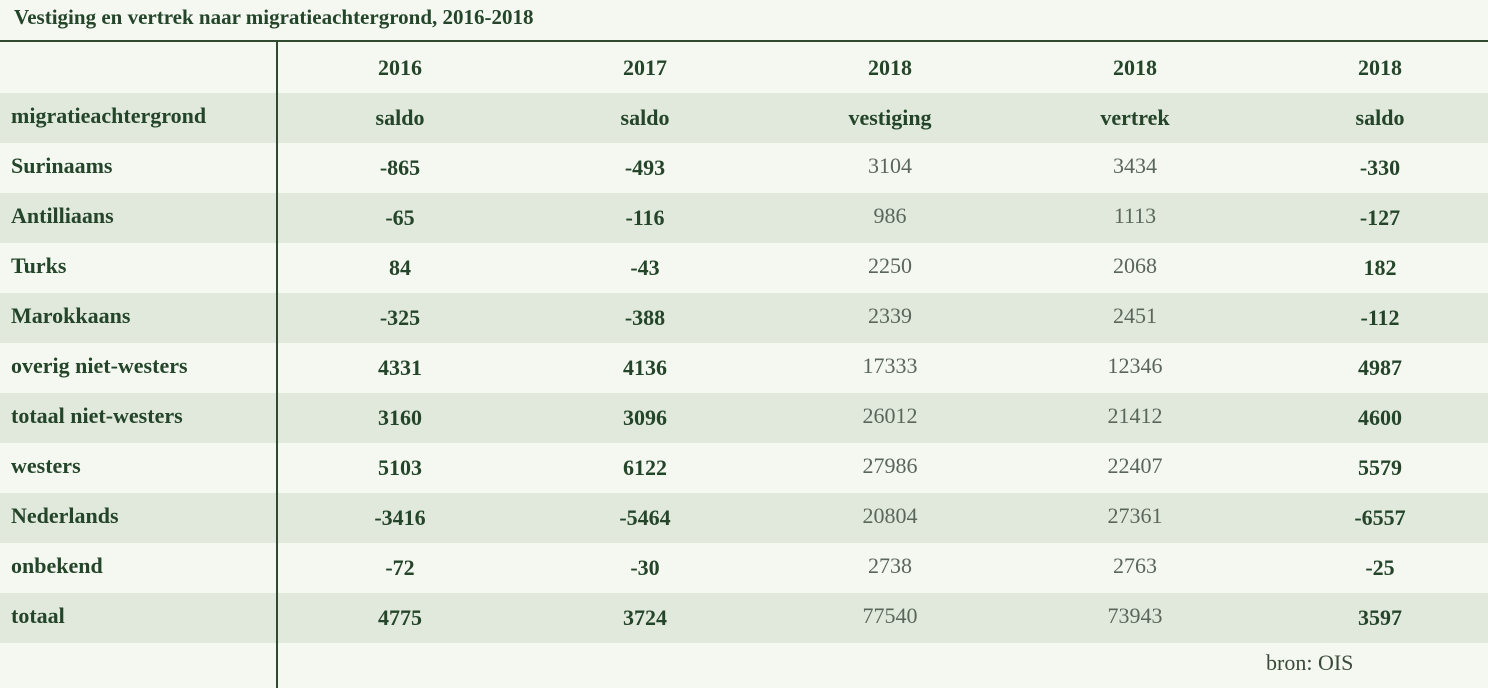 The height and width of the screenshot is (688, 1488). I want to click on table-cell: -25, so click(1380, 567).